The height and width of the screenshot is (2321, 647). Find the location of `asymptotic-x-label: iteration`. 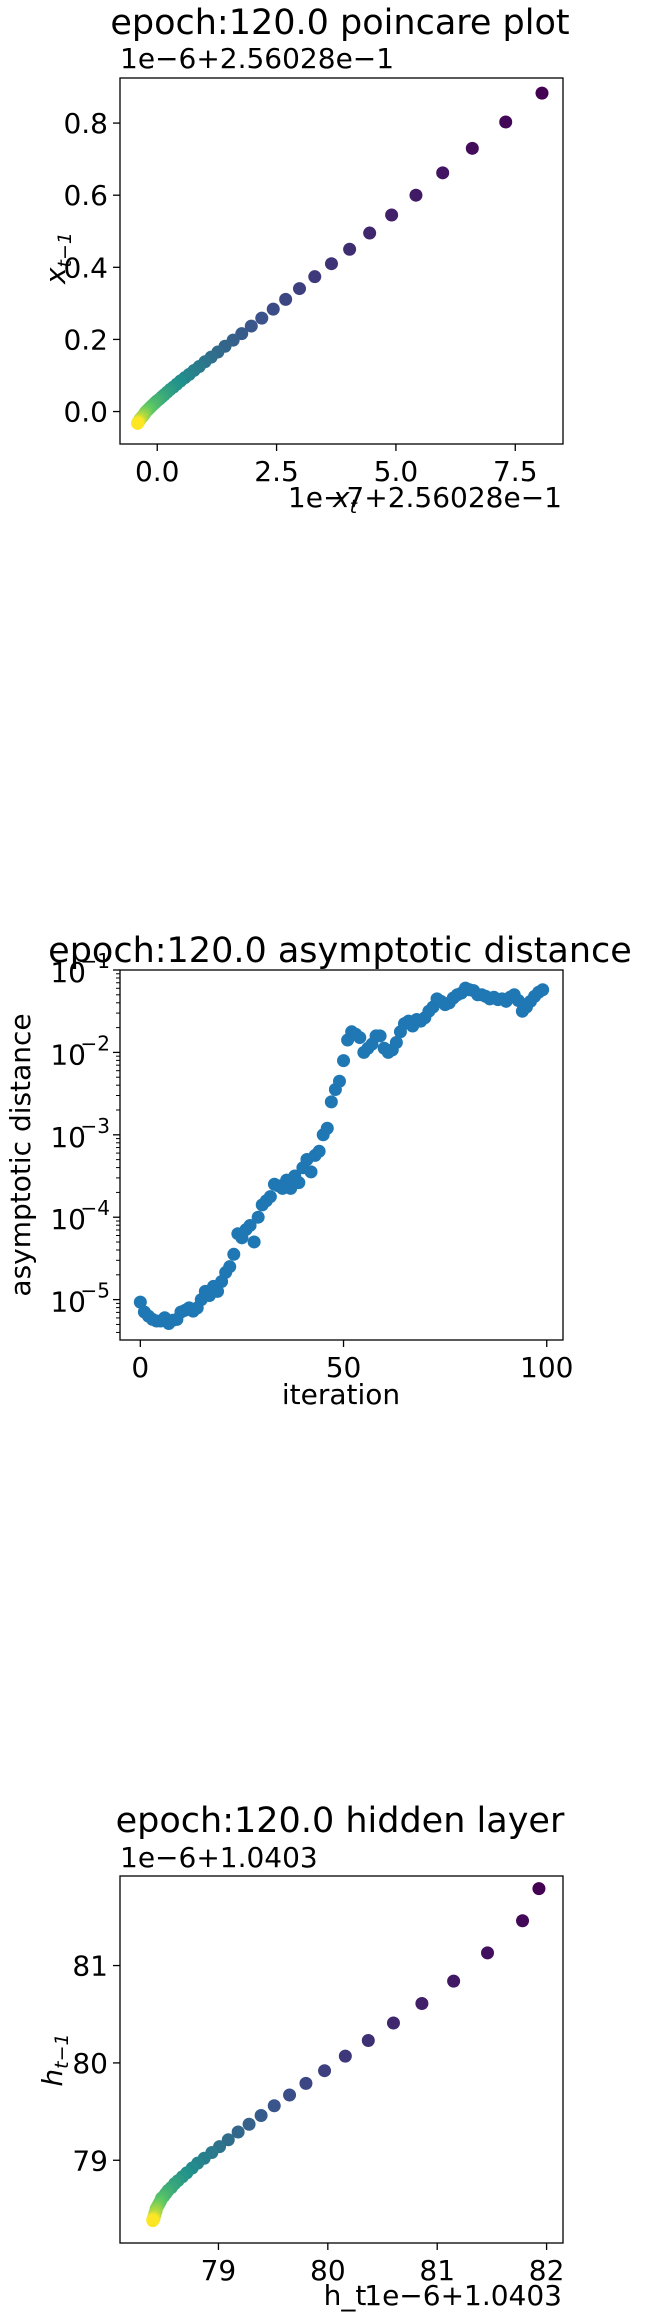

asymptotic-x-label: iteration is located at coordinates (341, 1394).